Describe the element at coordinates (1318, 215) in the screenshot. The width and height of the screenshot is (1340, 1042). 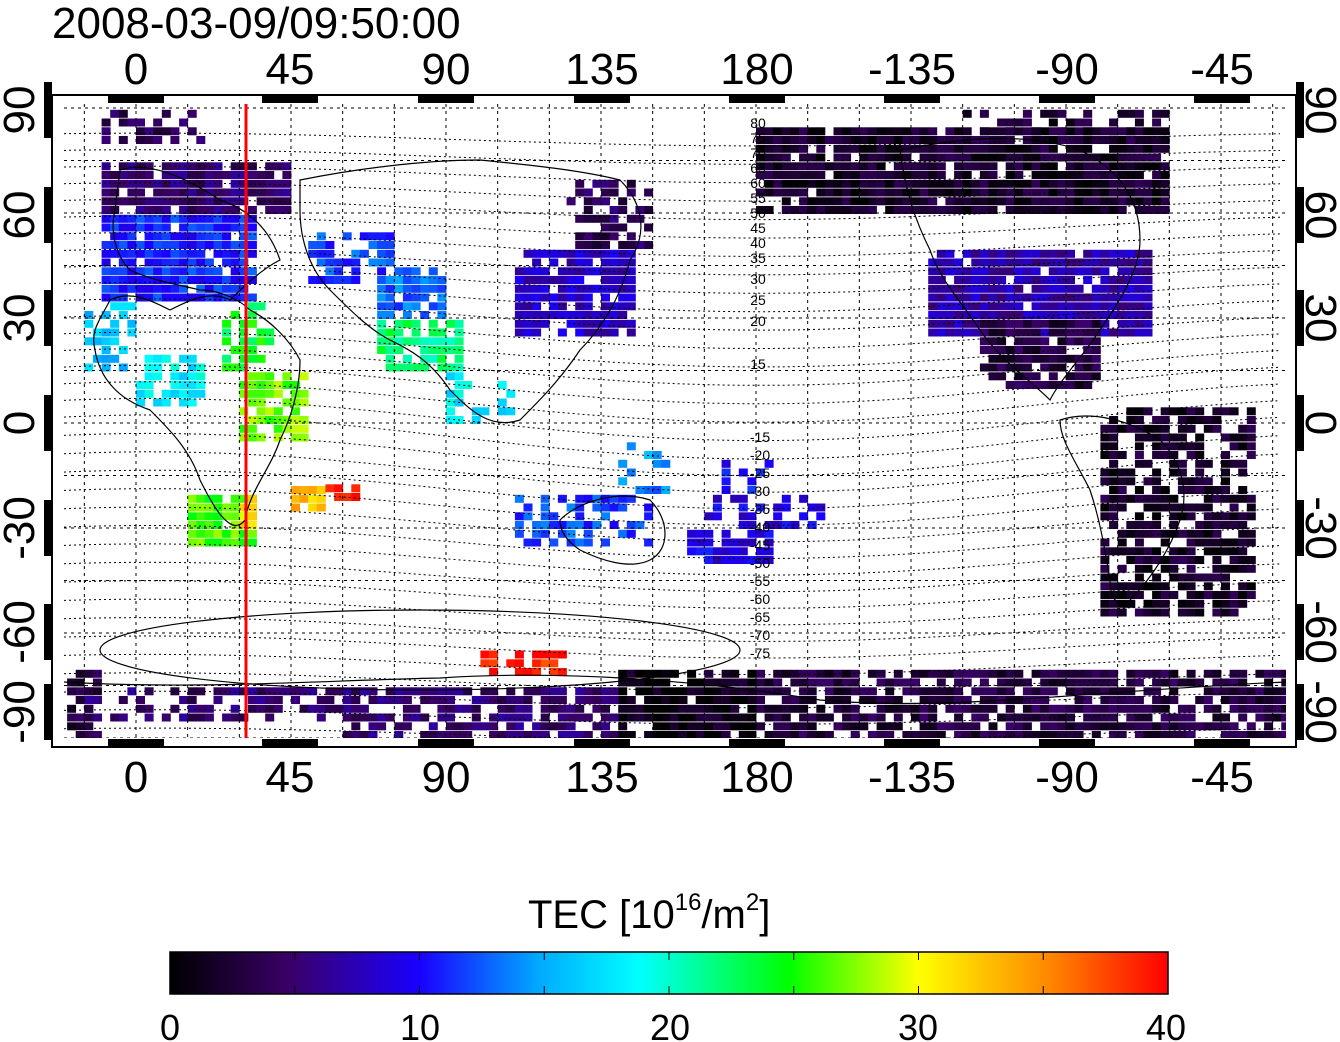
I see `lat-tick-right: 60` at that location.